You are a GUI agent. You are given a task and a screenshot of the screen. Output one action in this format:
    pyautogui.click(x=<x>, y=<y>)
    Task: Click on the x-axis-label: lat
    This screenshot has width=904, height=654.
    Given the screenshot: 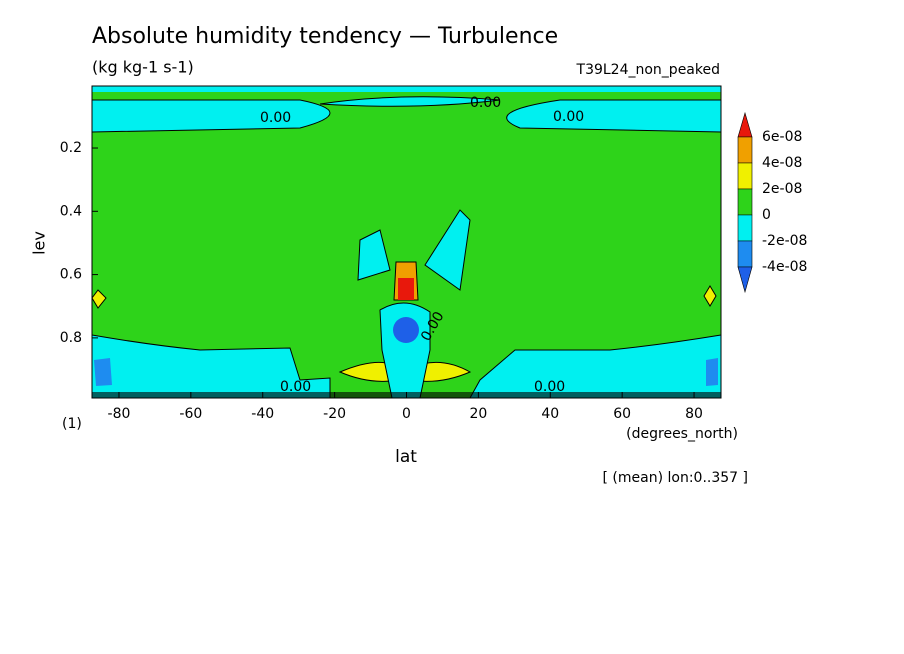 What is the action you would take?
    pyautogui.click(x=406, y=457)
    